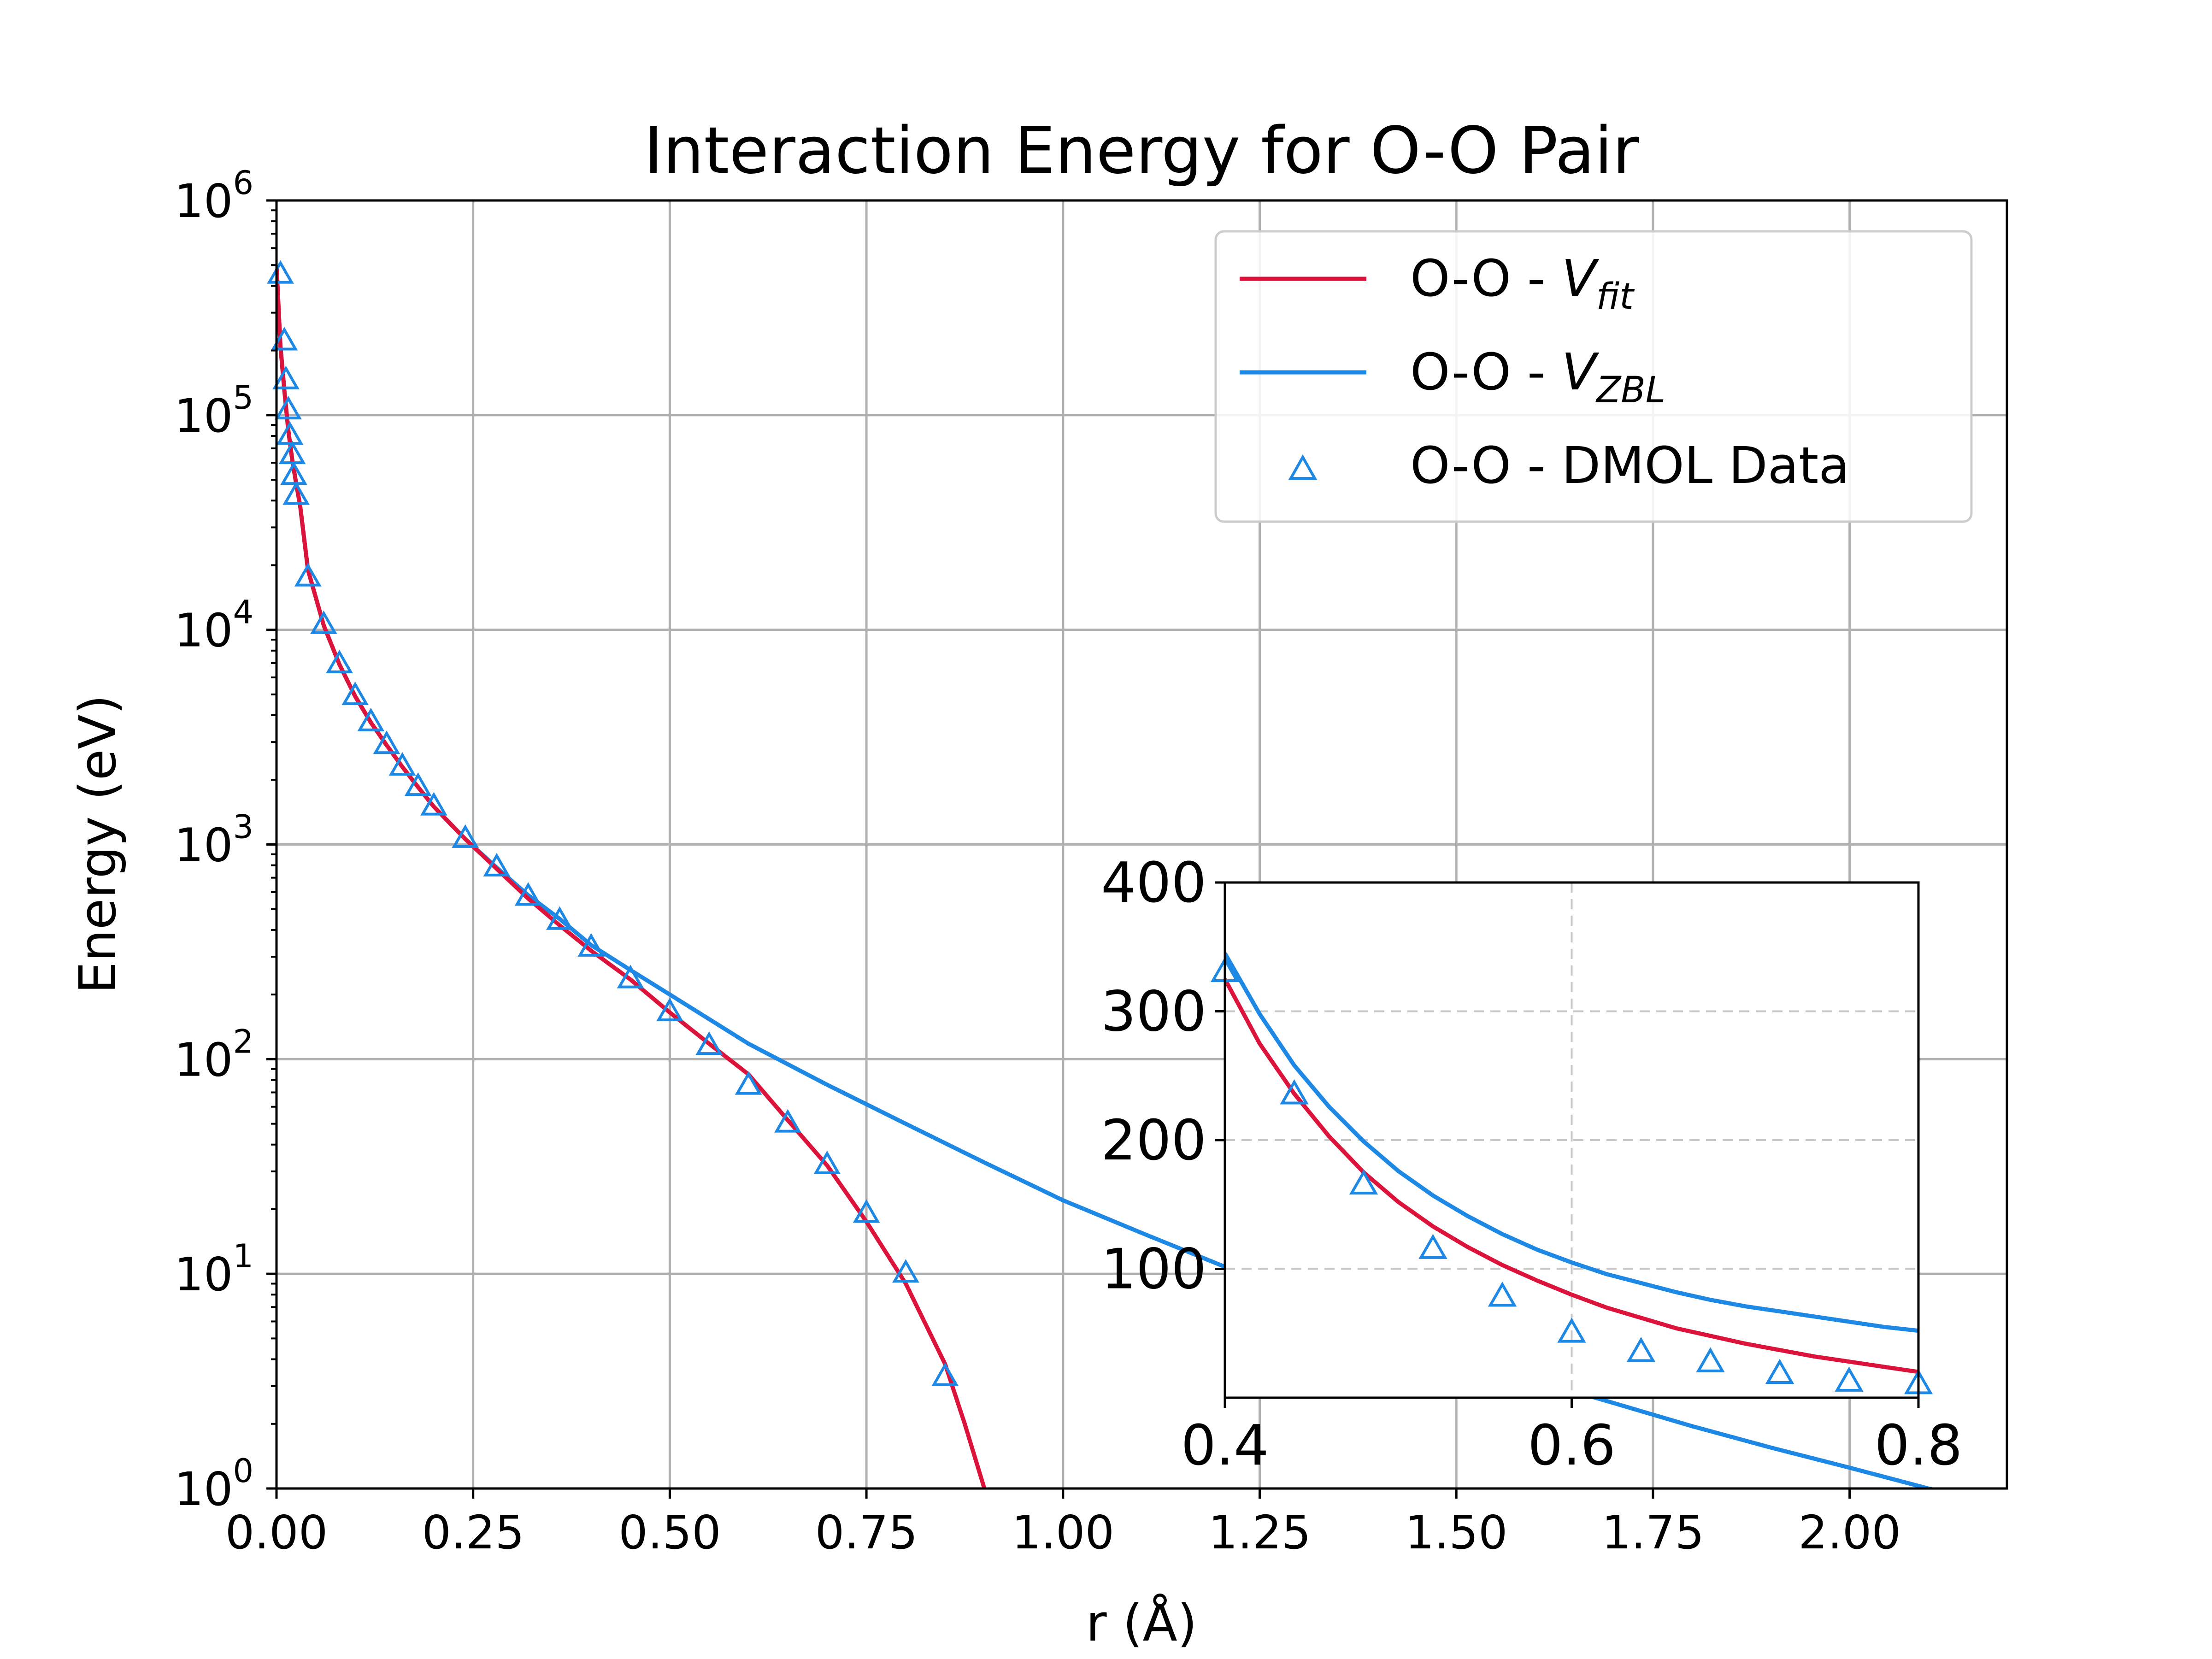  What do you see at coordinates (243, 183) in the screenshot?
I see `y-tick-exponent: 6` at bounding box center [243, 183].